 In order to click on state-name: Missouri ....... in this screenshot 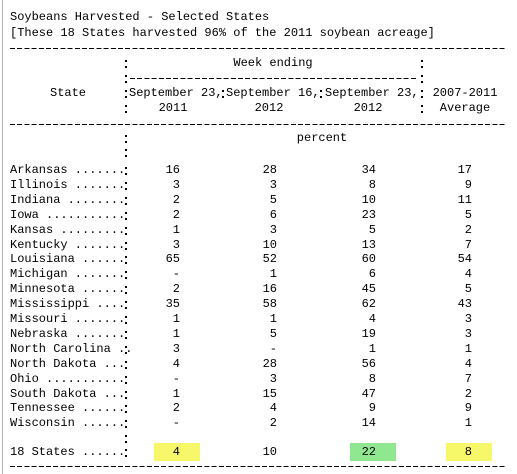, I will do `click(68, 319)`.